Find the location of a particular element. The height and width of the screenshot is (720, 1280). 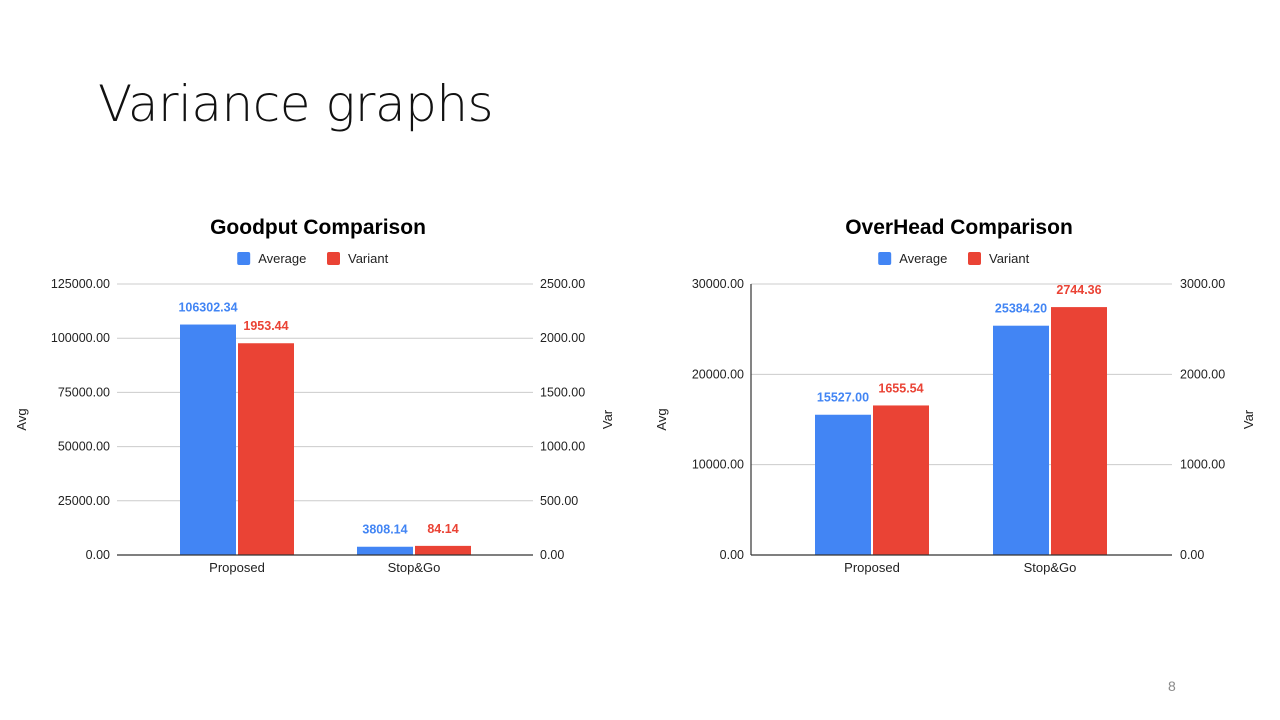

left-tick-label: 50000.00 is located at coordinates (84, 447).